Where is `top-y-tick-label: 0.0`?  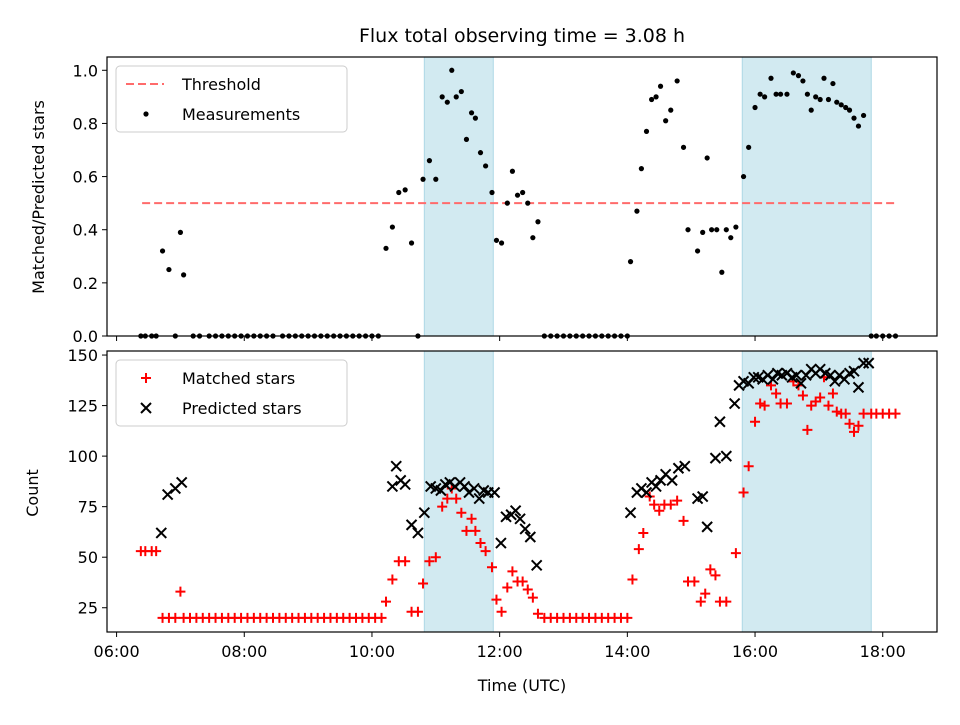
top-y-tick-label: 0.0 is located at coordinates (85, 336).